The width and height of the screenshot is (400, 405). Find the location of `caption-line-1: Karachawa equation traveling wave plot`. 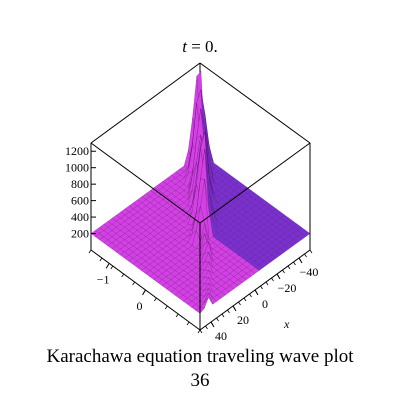

caption-line-1: Karachawa equation traveling wave plot is located at coordinates (200, 356).